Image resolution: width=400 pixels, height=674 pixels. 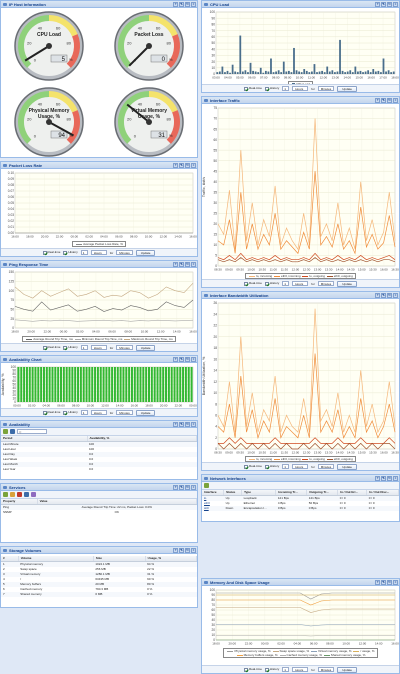 I want to click on column-header: Volume, so click(x=56, y=559).